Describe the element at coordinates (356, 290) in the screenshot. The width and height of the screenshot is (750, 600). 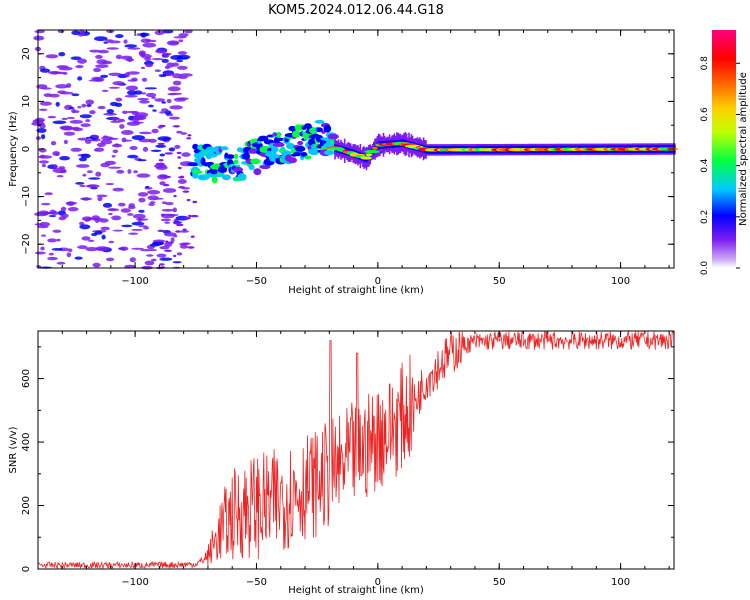
I see `spectrogram-x-label: Height of straight line (km)` at that location.